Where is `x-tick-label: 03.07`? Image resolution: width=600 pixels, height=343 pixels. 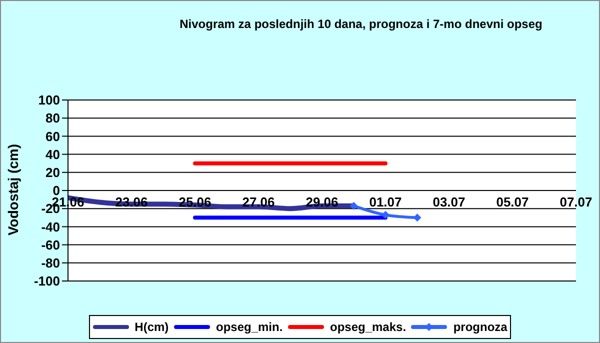
x-tick-label: 03.07 is located at coordinates (449, 202).